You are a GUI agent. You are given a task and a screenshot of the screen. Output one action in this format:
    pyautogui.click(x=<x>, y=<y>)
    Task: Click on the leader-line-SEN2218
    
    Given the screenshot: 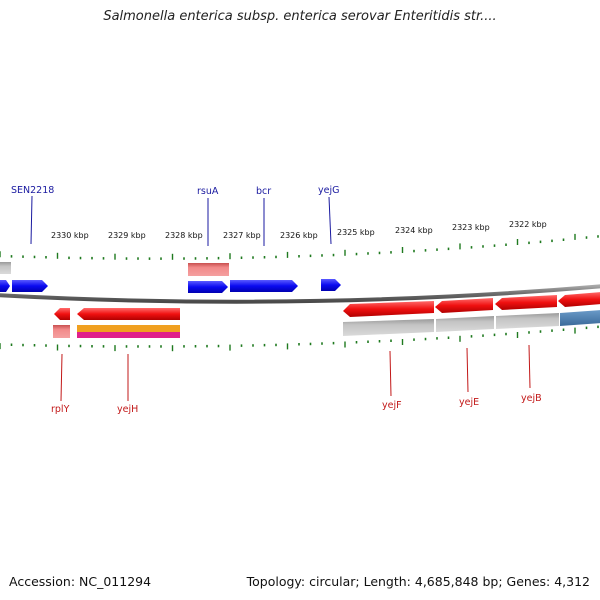 What is the action you would take?
    pyautogui.click(x=31, y=220)
    